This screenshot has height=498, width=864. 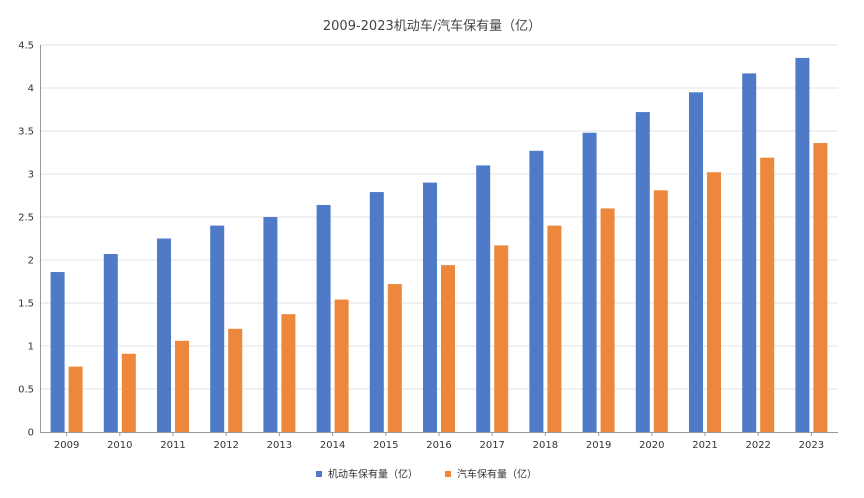 What do you see at coordinates (598, 445) in the screenshot?
I see `x-tick-label: 2019` at bounding box center [598, 445].